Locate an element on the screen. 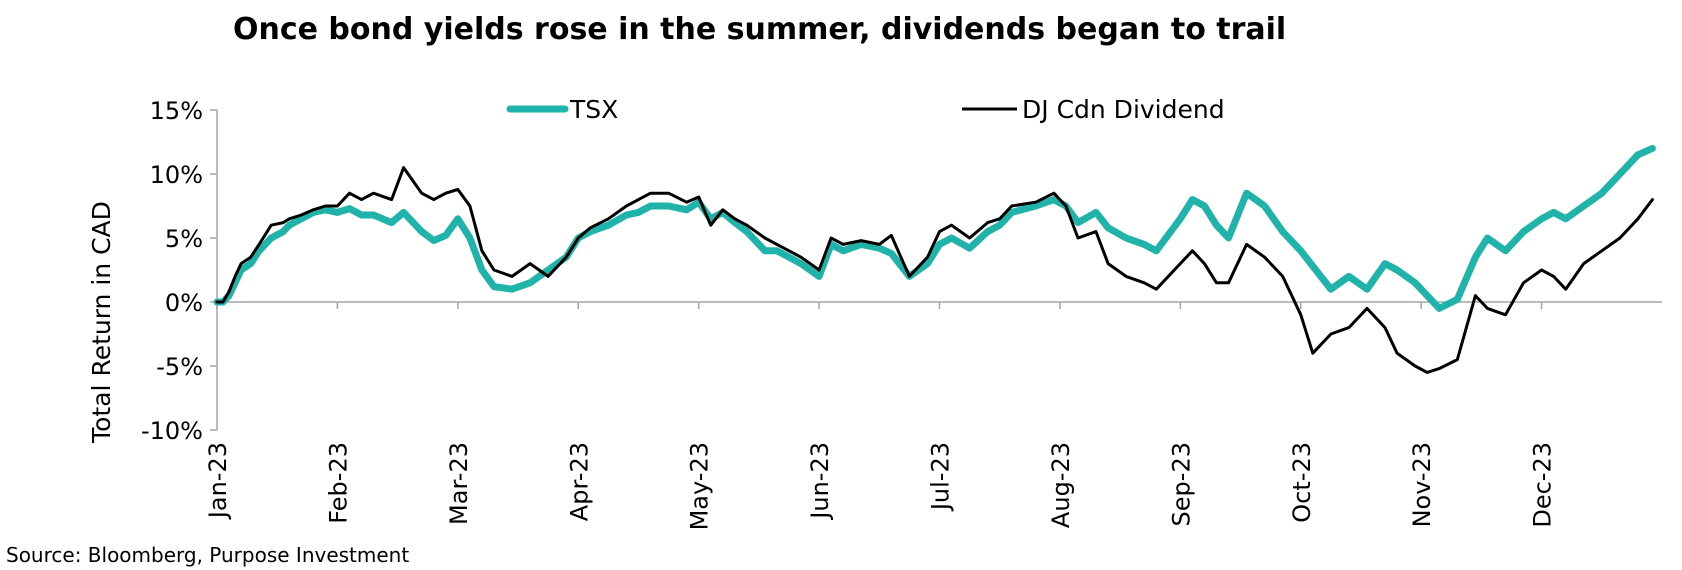  x-tick-label: Mar-23 is located at coordinates (459, 483).